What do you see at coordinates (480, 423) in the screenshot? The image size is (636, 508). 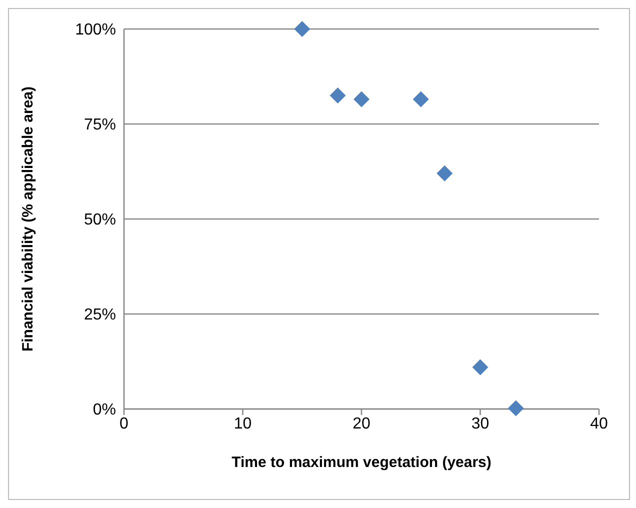 I see `x-tick-label: 30` at bounding box center [480, 423].